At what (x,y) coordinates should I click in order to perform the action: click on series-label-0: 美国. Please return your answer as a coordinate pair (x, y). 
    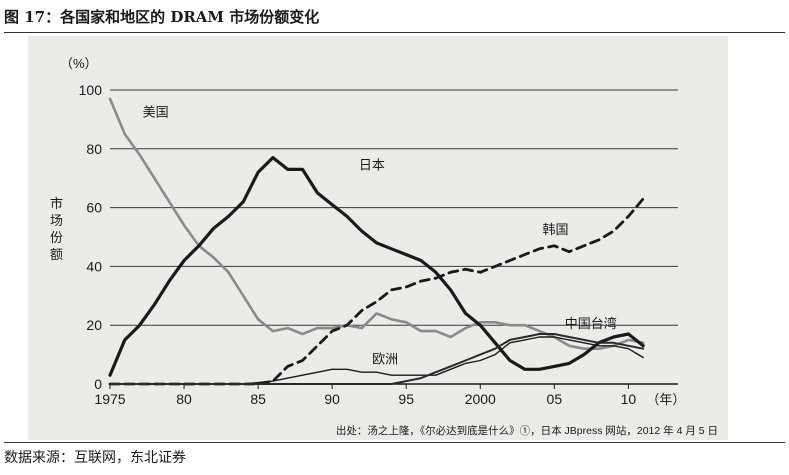
    Looking at the image, I should click on (156, 111).